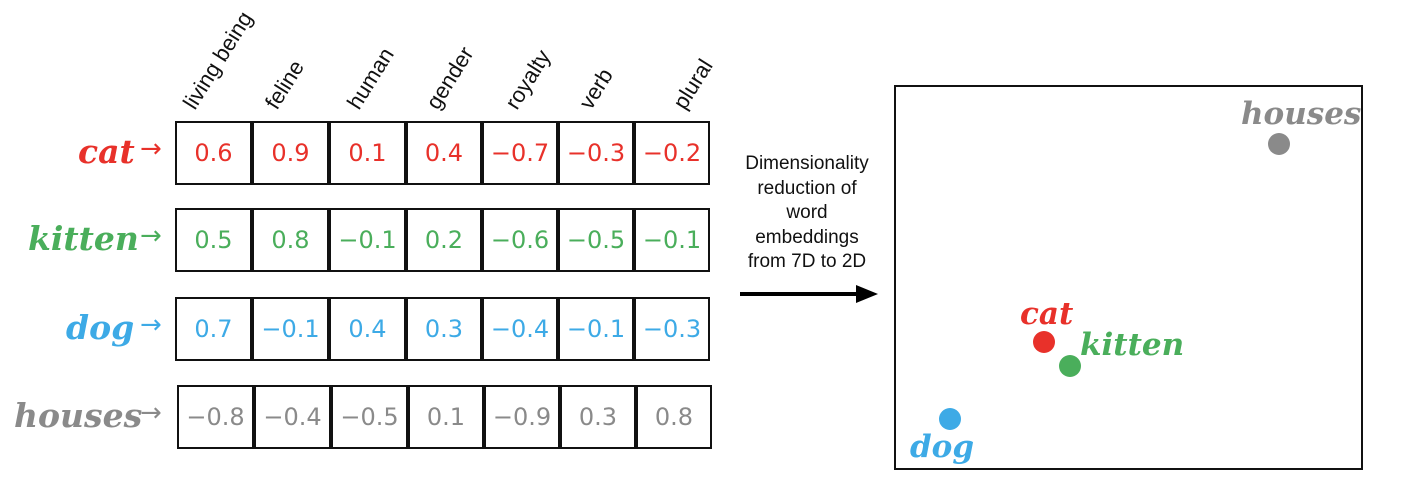 The width and height of the screenshot is (1412, 478). What do you see at coordinates (284, 84) in the screenshot?
I see `feature-label-feline: feline` at bounding box center [284, 84].